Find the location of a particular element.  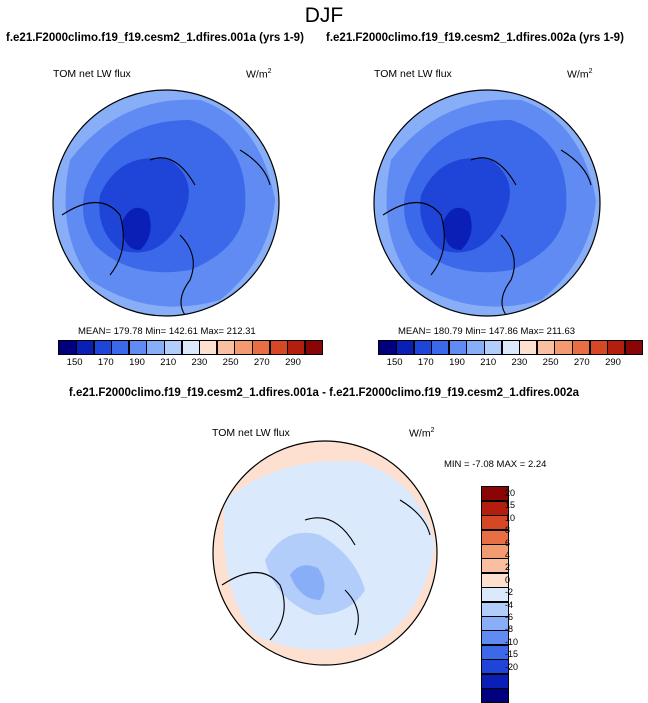

colorbar-level-label: 15 is located at coordinates (510, 505).